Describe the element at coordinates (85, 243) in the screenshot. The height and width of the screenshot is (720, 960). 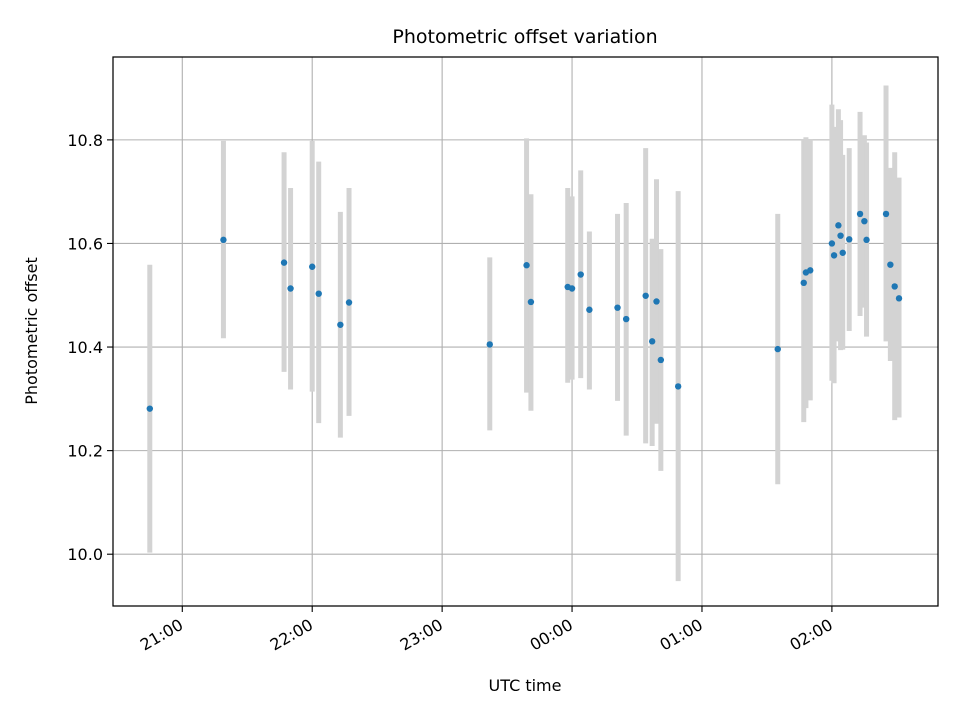
I see `y-tick-label: 10.6` at that location.